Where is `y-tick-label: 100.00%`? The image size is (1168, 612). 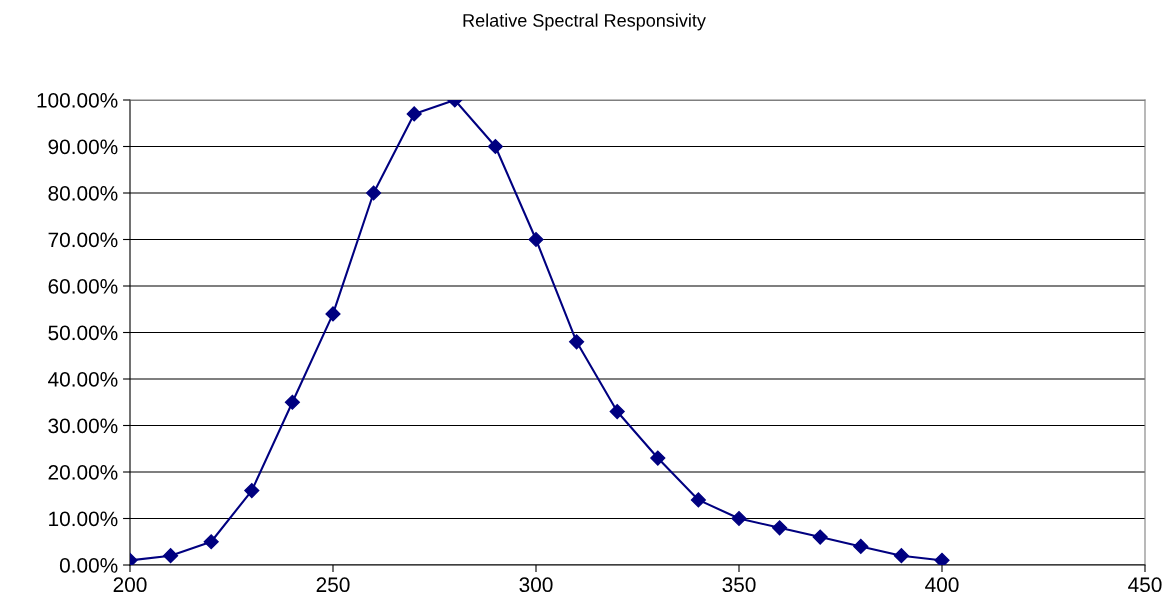 y-tick-label: 100.00% is located at coordinates (77, 100).